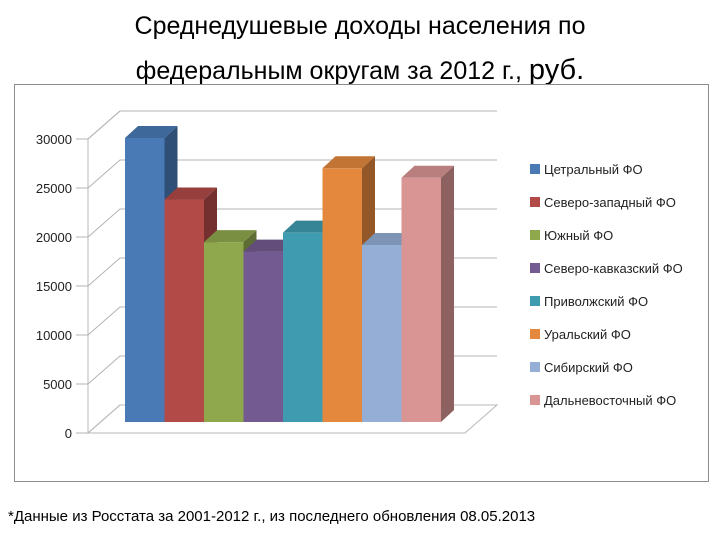 Image resolution: width=720 pixels, height=540 pixels. I want to click on legend-label: Дальневосточный ФО, so click(610, 400).